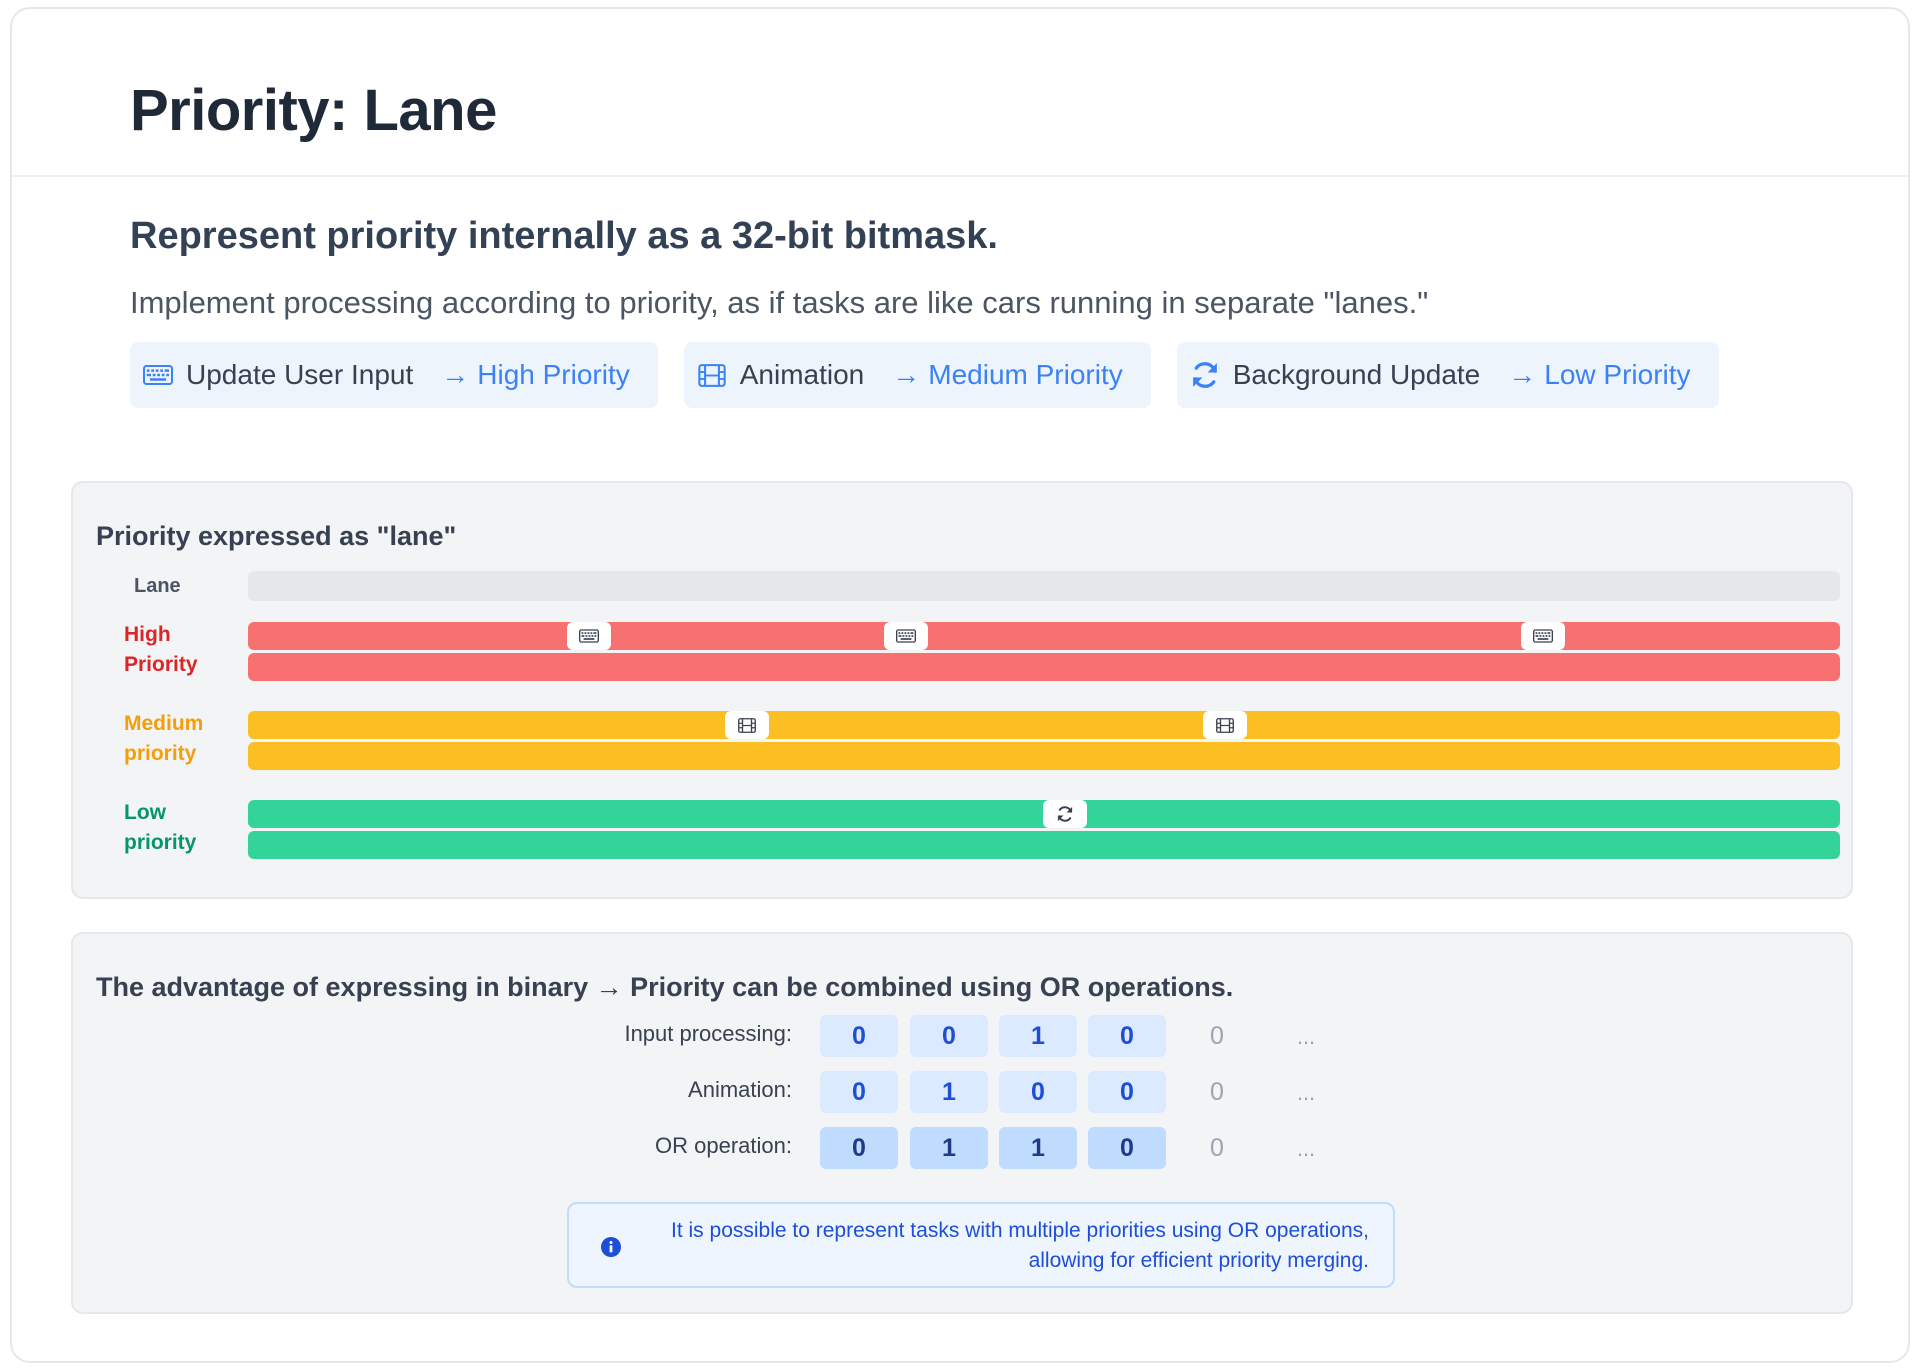 The height and width of the screenshot is (1371, 1920). I want to click on bit-row-label: Animation:, so click(740, 1089).